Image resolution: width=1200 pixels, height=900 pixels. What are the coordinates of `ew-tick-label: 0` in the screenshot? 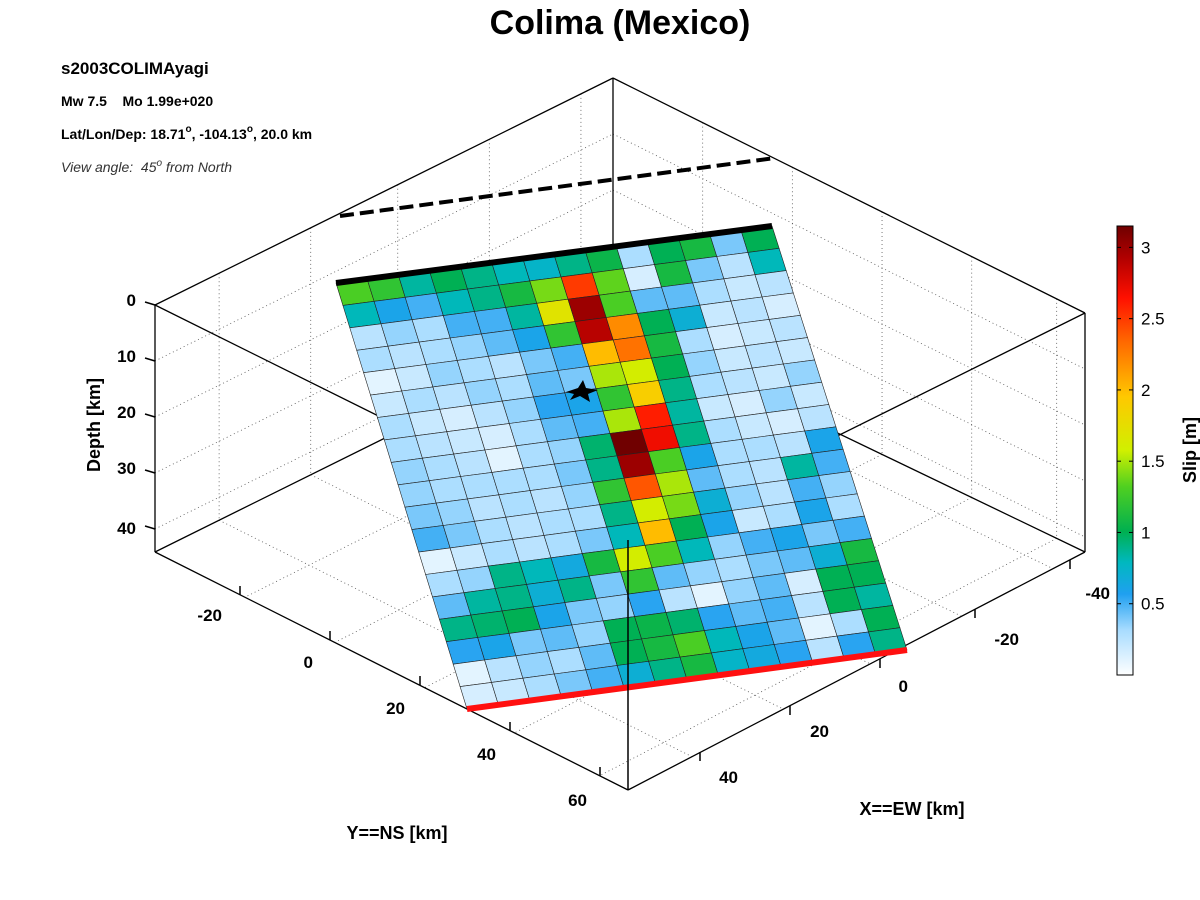 It's located at (903, 686).